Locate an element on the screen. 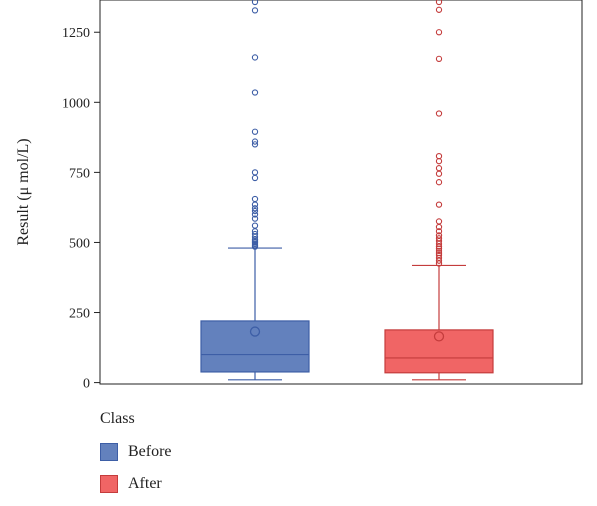 This screenshot has height=506, width=597. legend: Class Before After is located at coordinates (136, 458).